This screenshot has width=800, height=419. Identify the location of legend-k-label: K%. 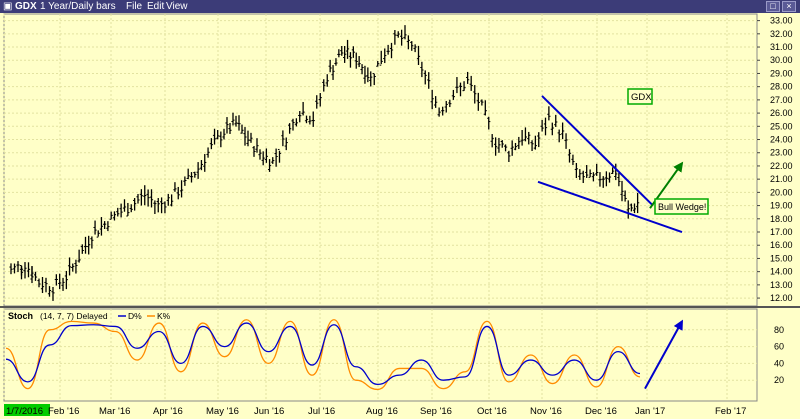
(164, 316).